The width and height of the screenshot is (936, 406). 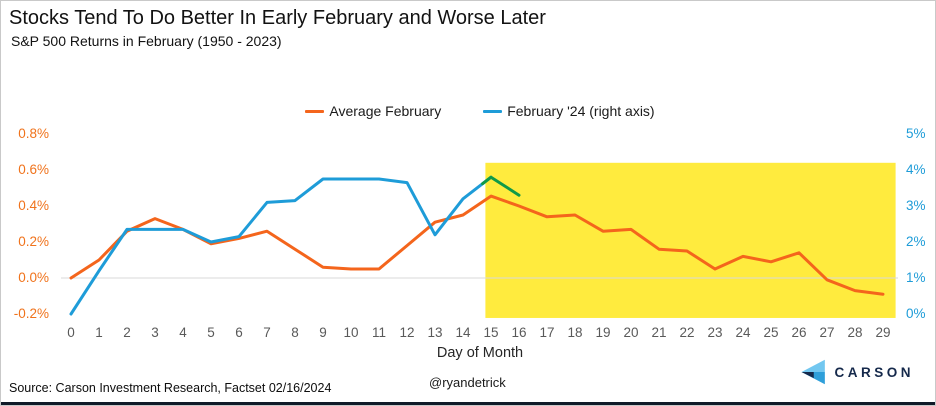 What do you see at coordinates (385, 111) in the screenshot?
I see `legend-label: Average February` at bounding box center [385, 111].